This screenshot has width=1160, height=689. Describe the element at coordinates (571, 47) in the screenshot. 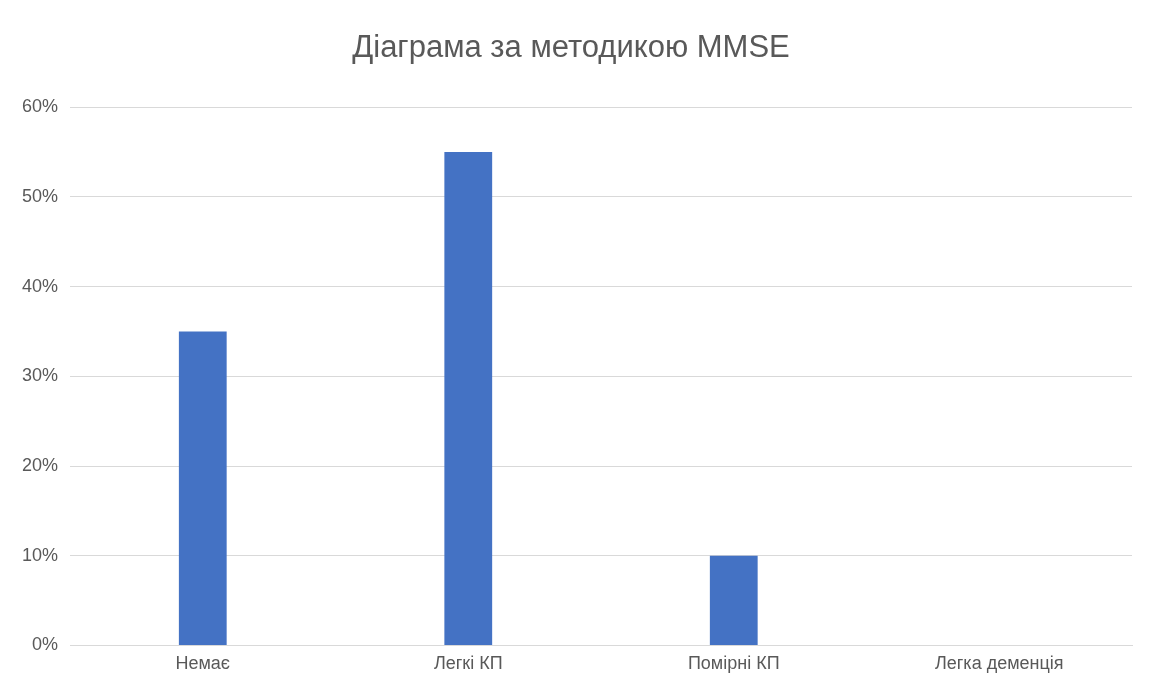

I see `chart-title: Діаграма за методикою MMSE` at that location.